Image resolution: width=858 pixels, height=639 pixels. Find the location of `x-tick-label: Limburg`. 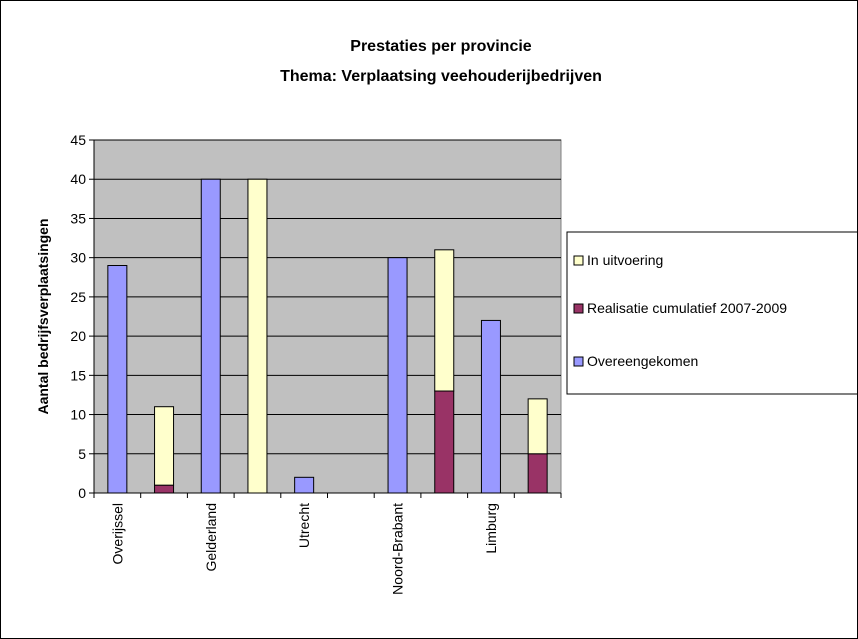

x-tick-label: Limburg is located at coordinates (491, 528).